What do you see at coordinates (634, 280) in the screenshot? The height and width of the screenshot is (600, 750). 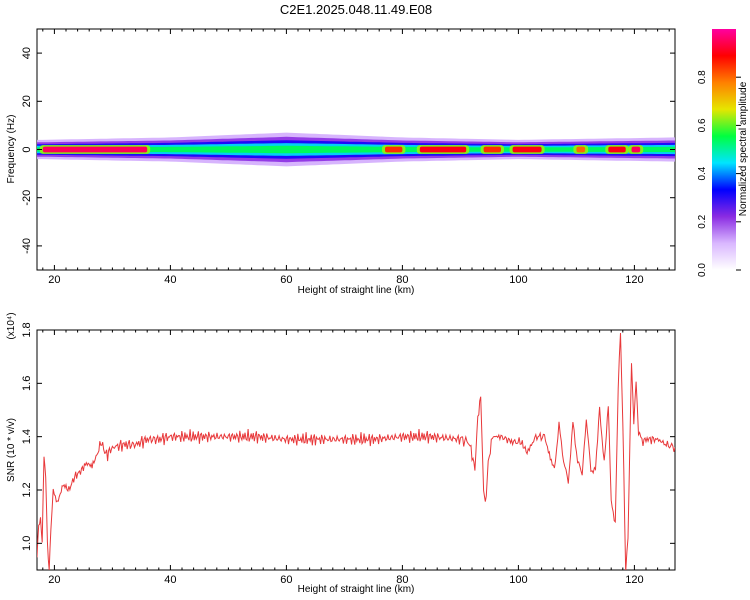 I see `spectrogram-x-tick-label: 120` at bounding box center [634, 280].